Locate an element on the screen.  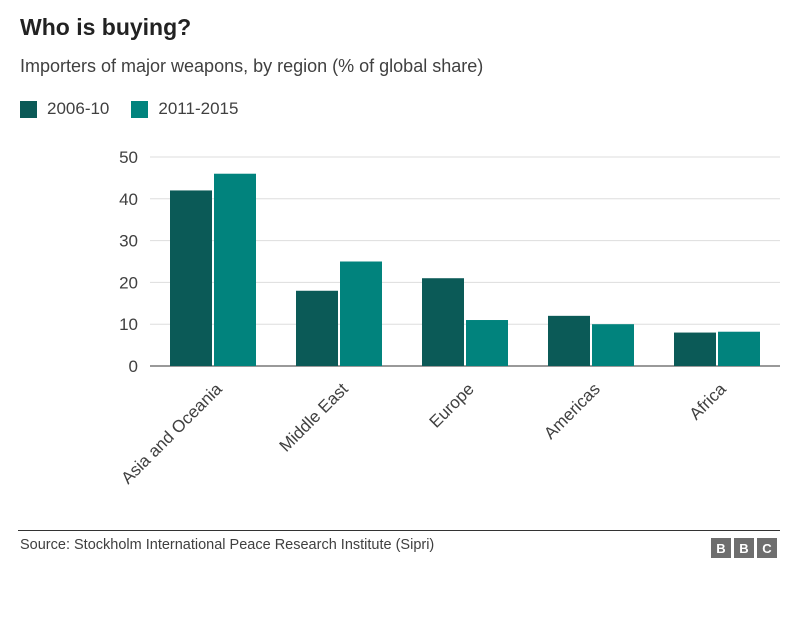
y-tick-label-40: 40 is located at coordinates (128, 199).